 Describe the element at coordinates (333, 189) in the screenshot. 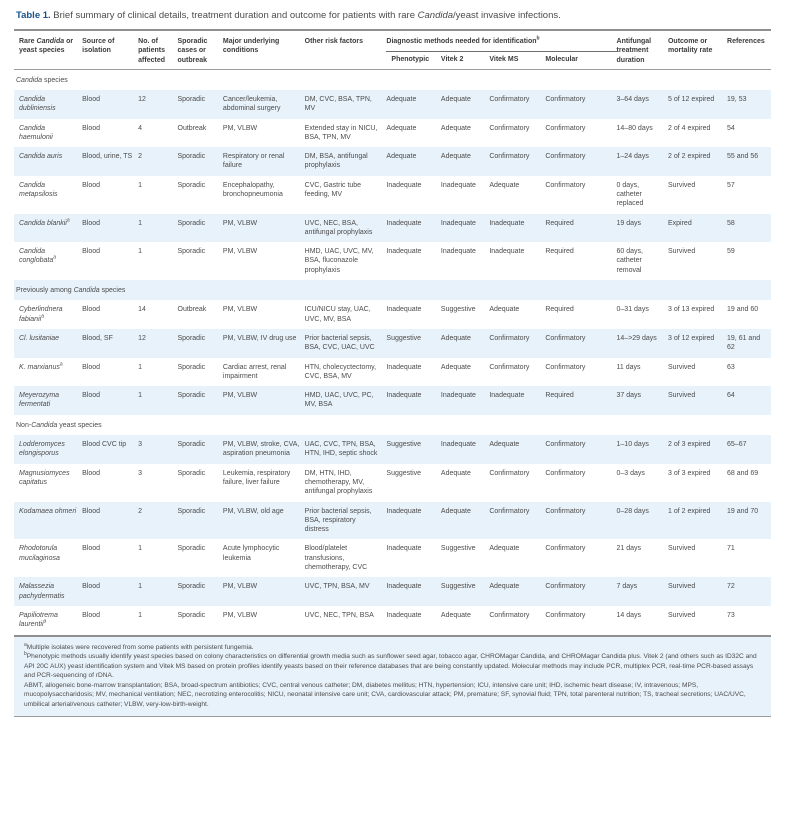

I see `cell-risk-factors: CVC, Gastric tube feeding, MV` at that location.